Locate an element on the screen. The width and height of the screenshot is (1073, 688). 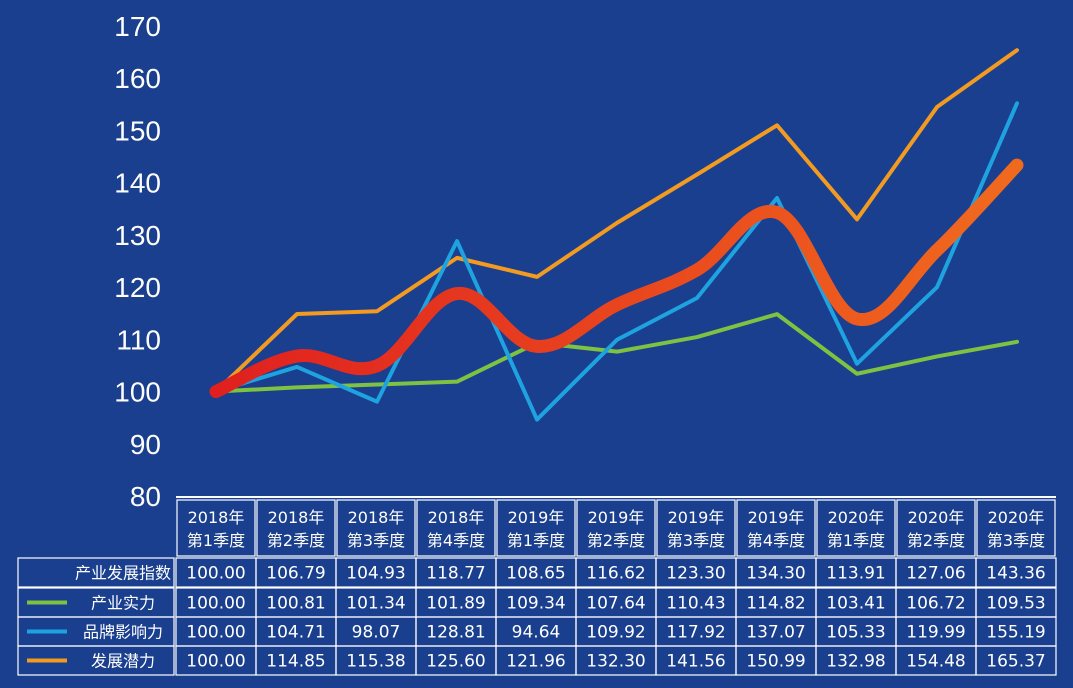
y-tick-label: 160 is located at coordinates (137, 78).